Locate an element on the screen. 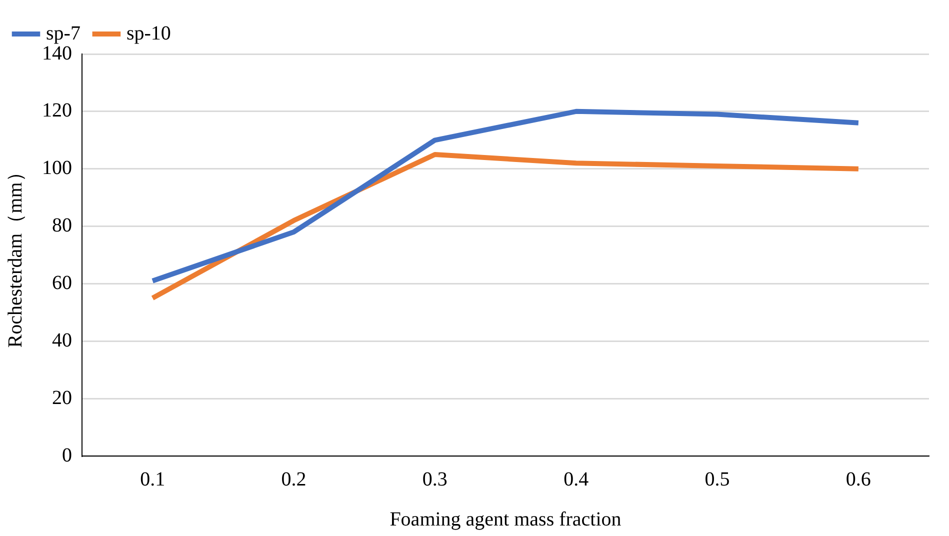  y-tick-label: 100 is located at coordinates (57, 168).